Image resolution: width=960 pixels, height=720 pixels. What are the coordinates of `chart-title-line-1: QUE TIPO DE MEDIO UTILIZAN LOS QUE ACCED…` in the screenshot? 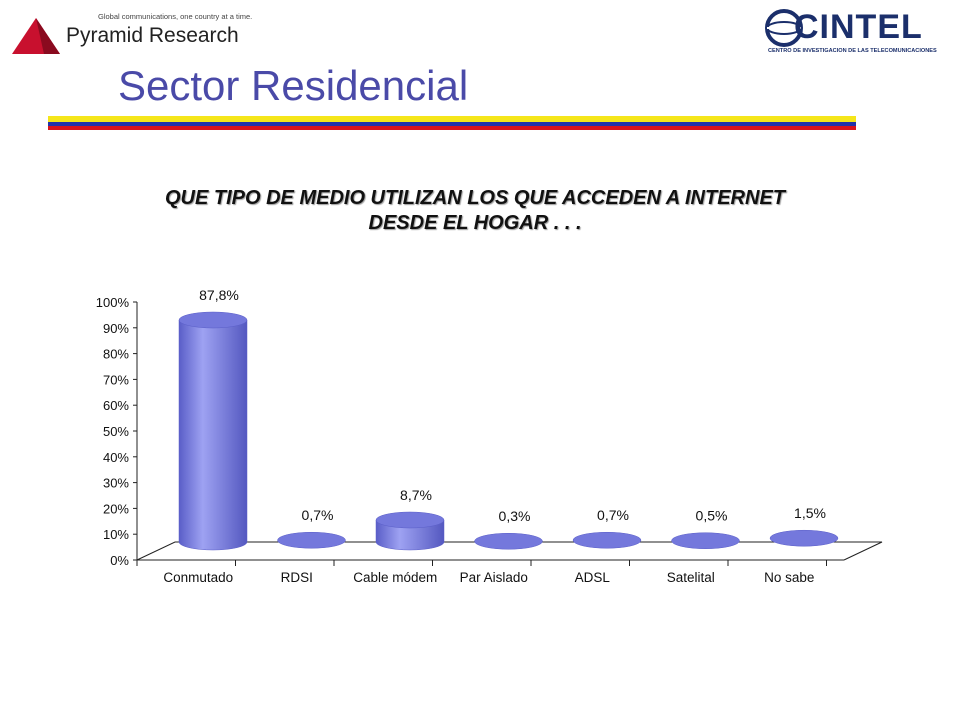 It's located at (475, 198).